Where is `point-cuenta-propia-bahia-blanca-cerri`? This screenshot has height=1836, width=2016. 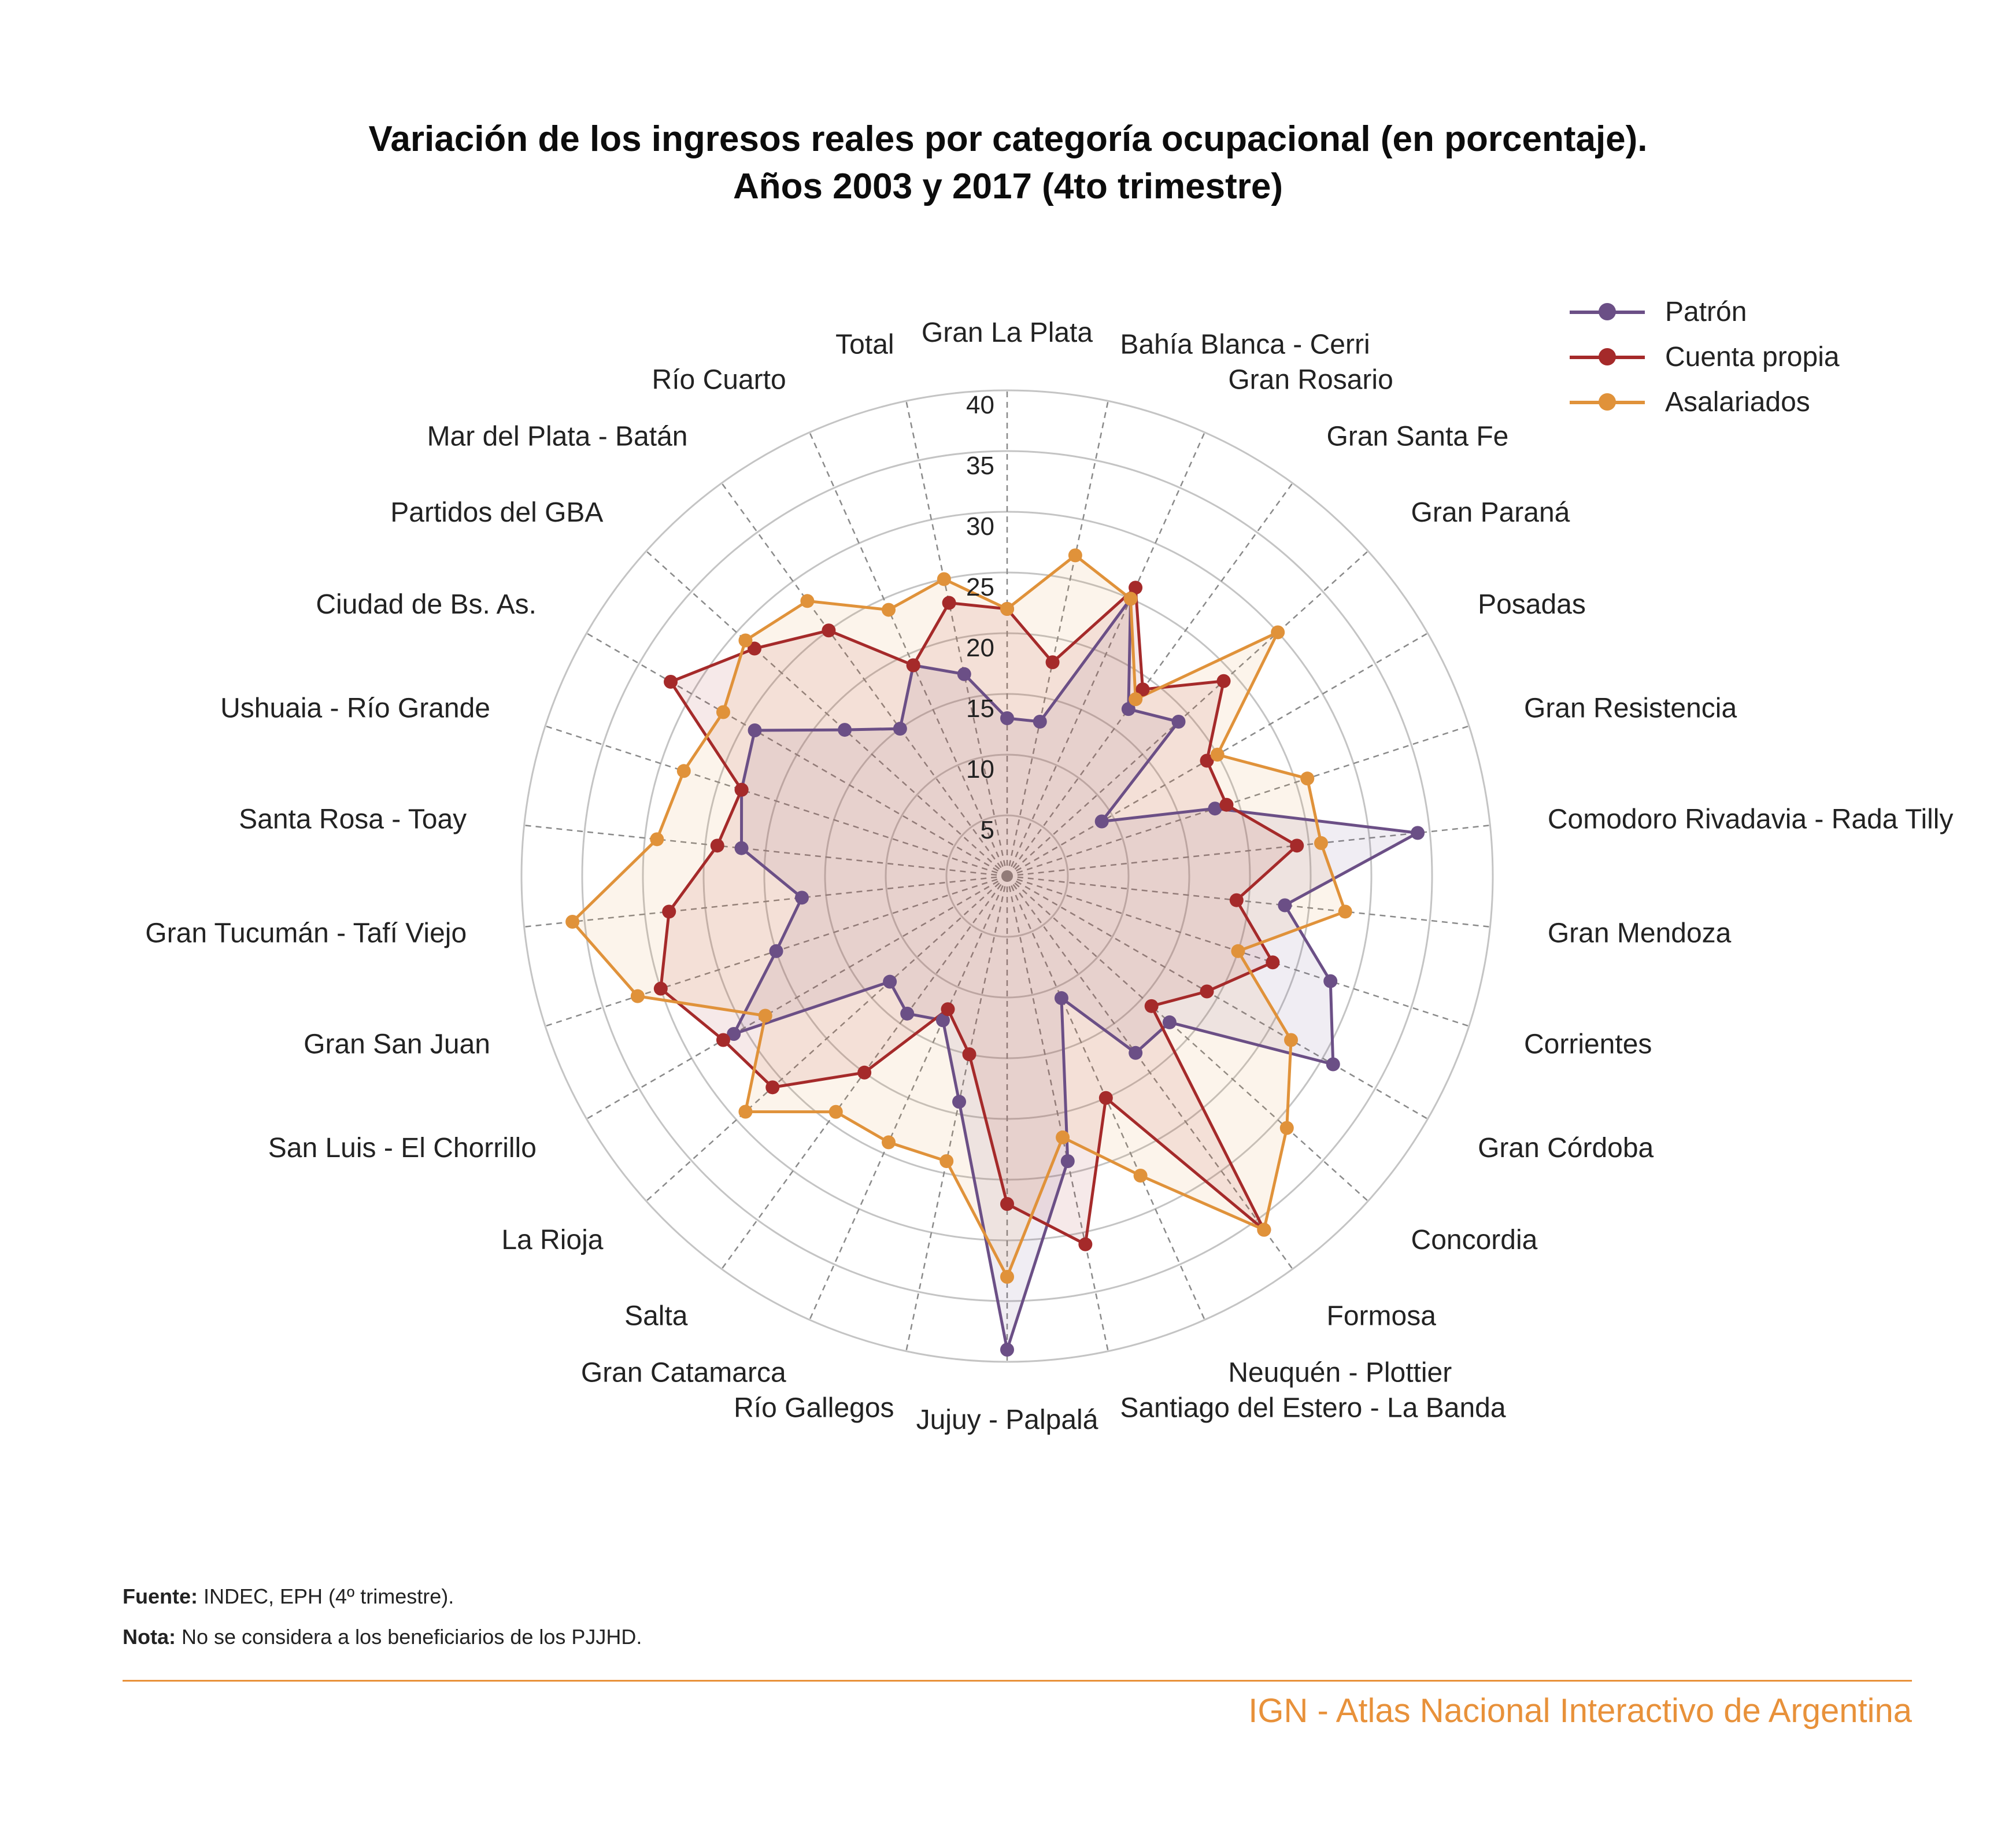
point-cuenta-propia-bahia-blanca-cerri is located at coordinates (1052, 662).